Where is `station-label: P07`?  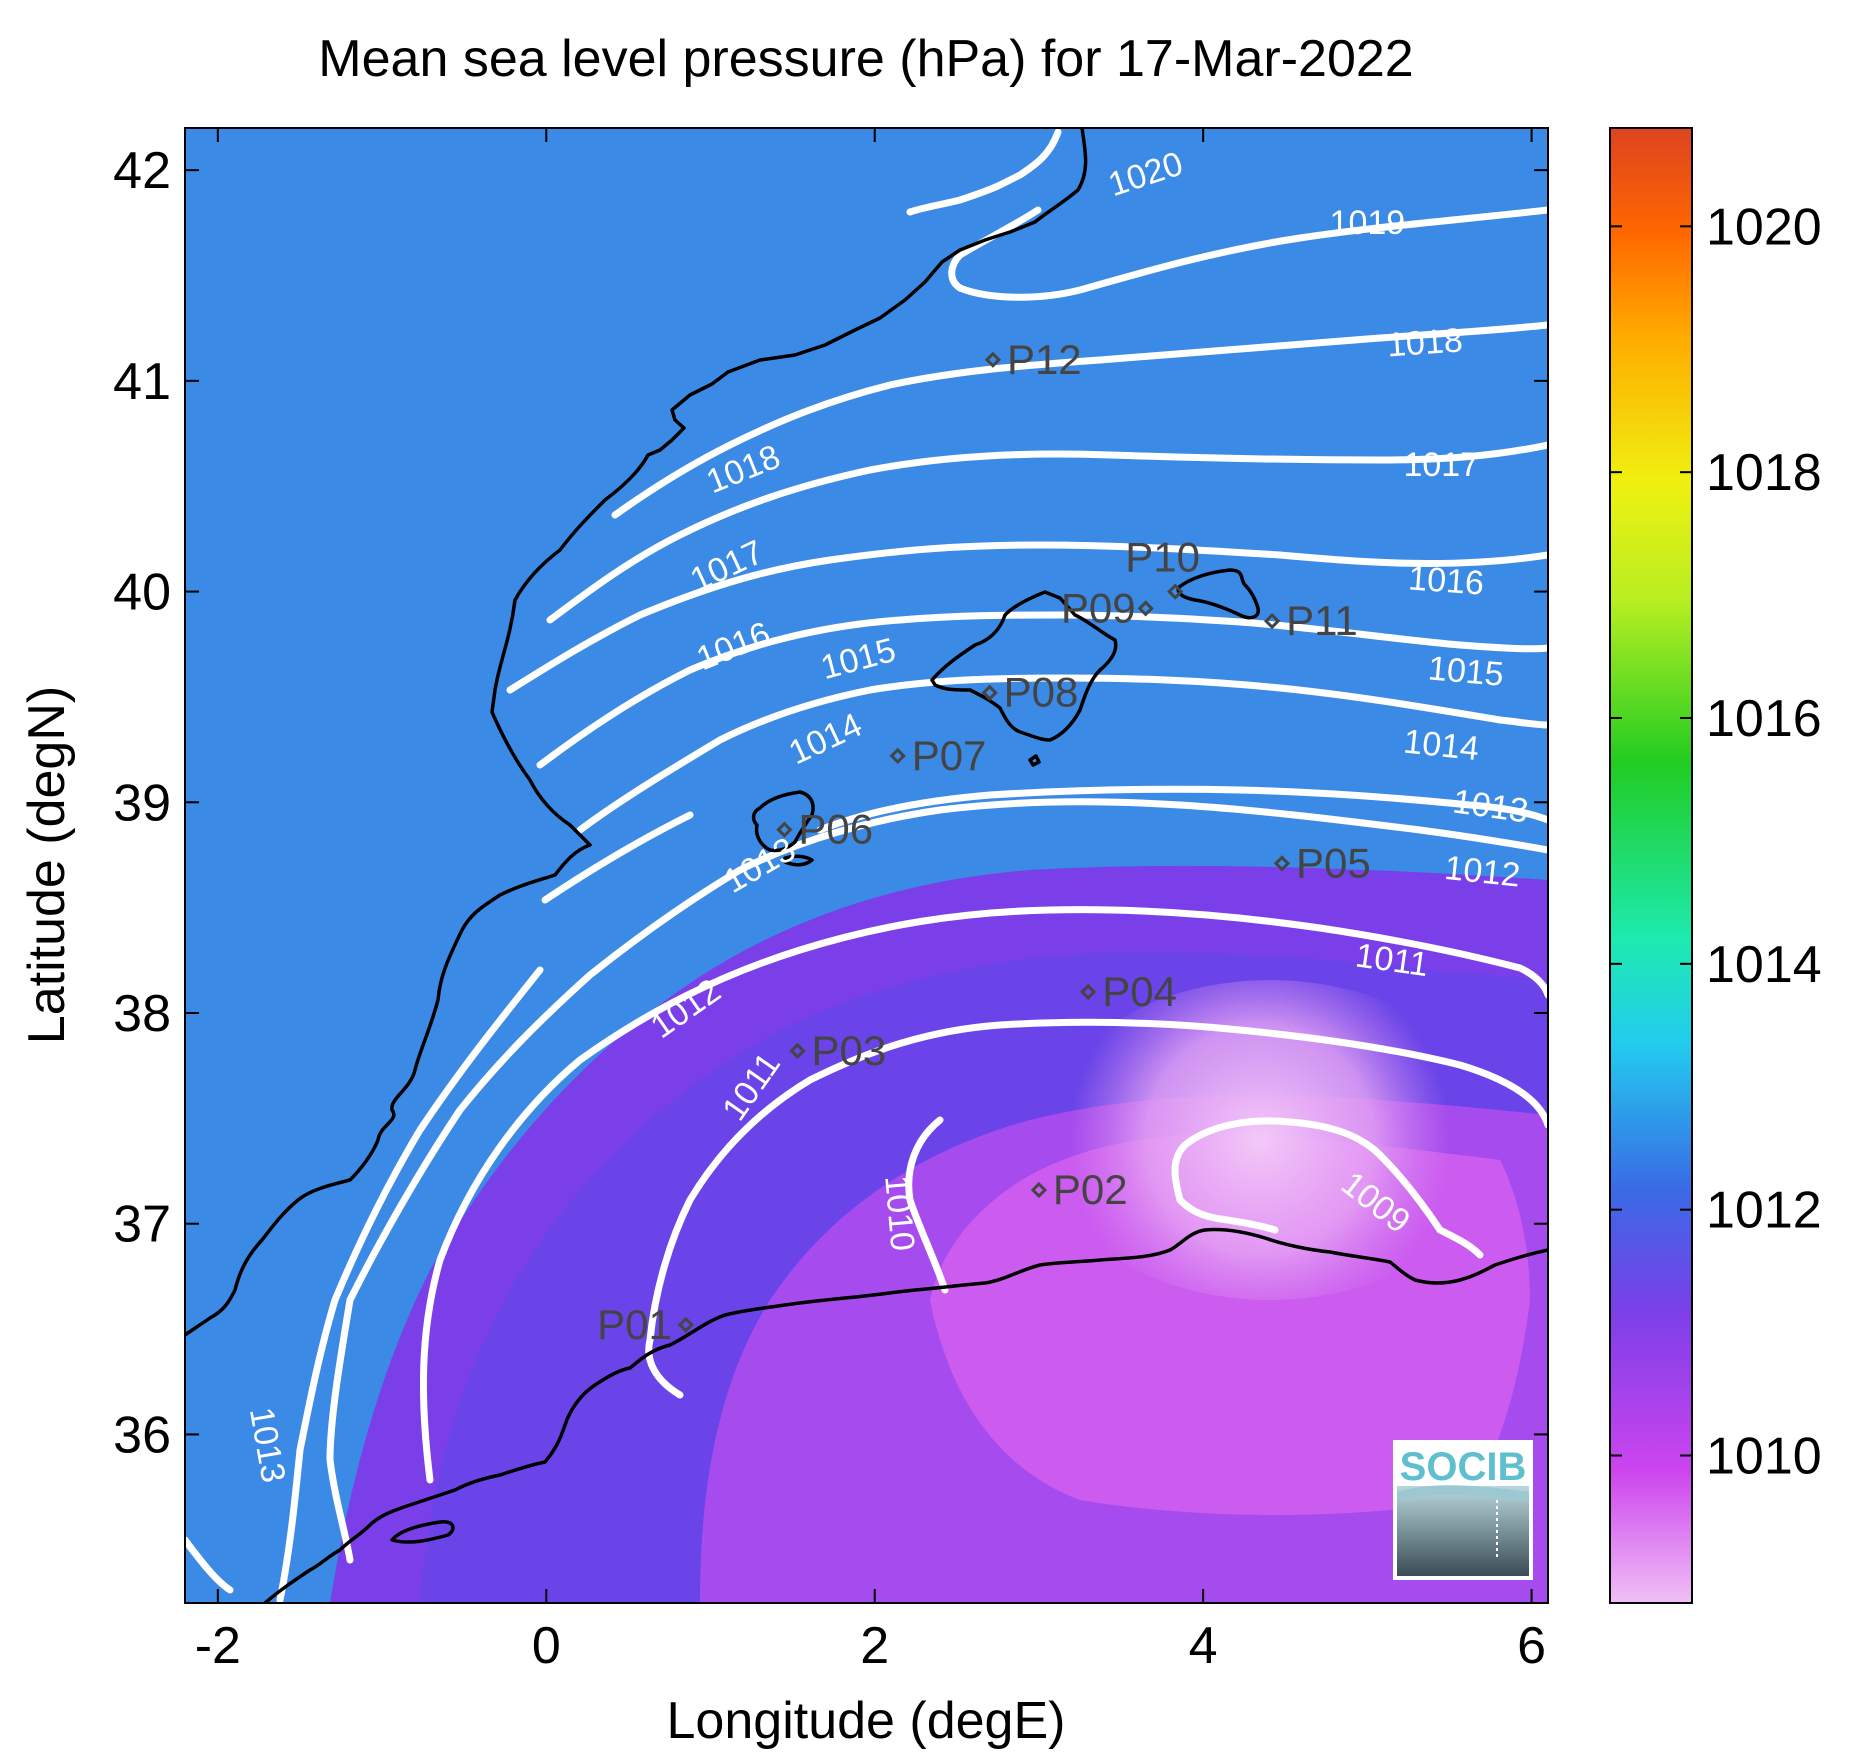
station-label: P07 is located at coordinates (949, 755).